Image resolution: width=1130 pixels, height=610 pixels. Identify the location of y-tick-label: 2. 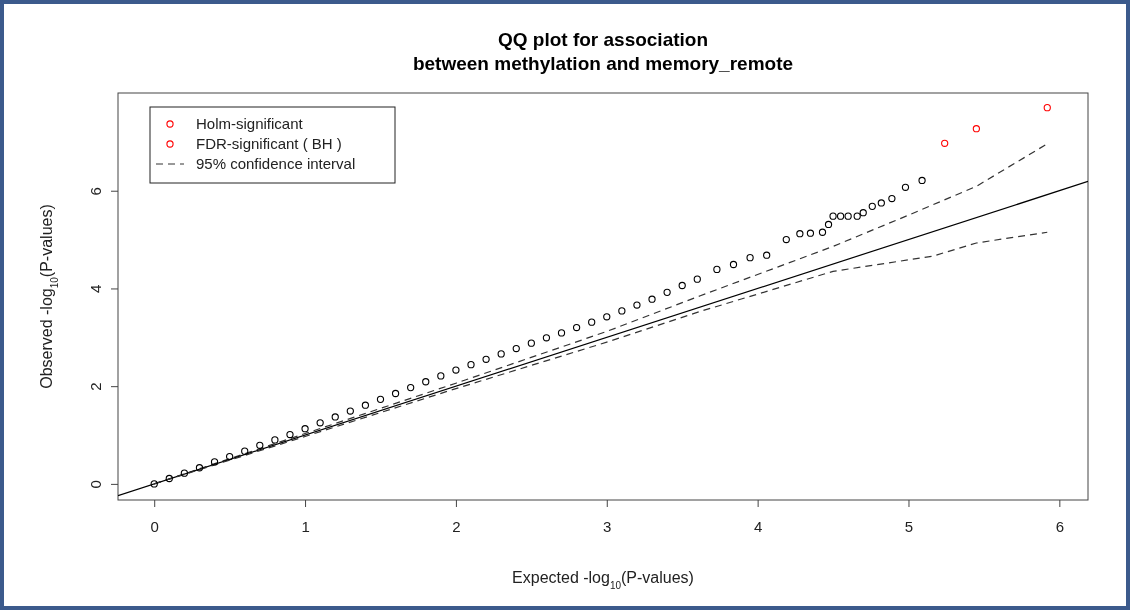
(96, 386).